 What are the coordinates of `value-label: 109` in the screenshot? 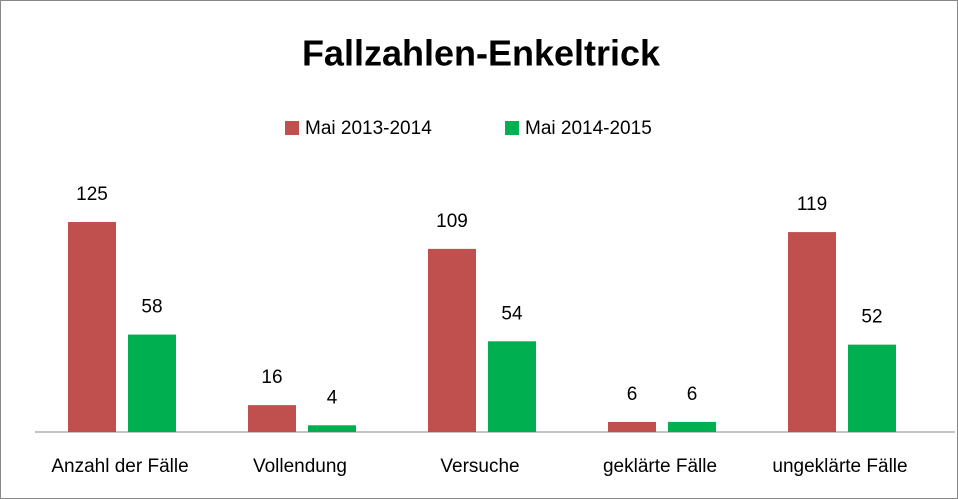 It's located at (452, 221).